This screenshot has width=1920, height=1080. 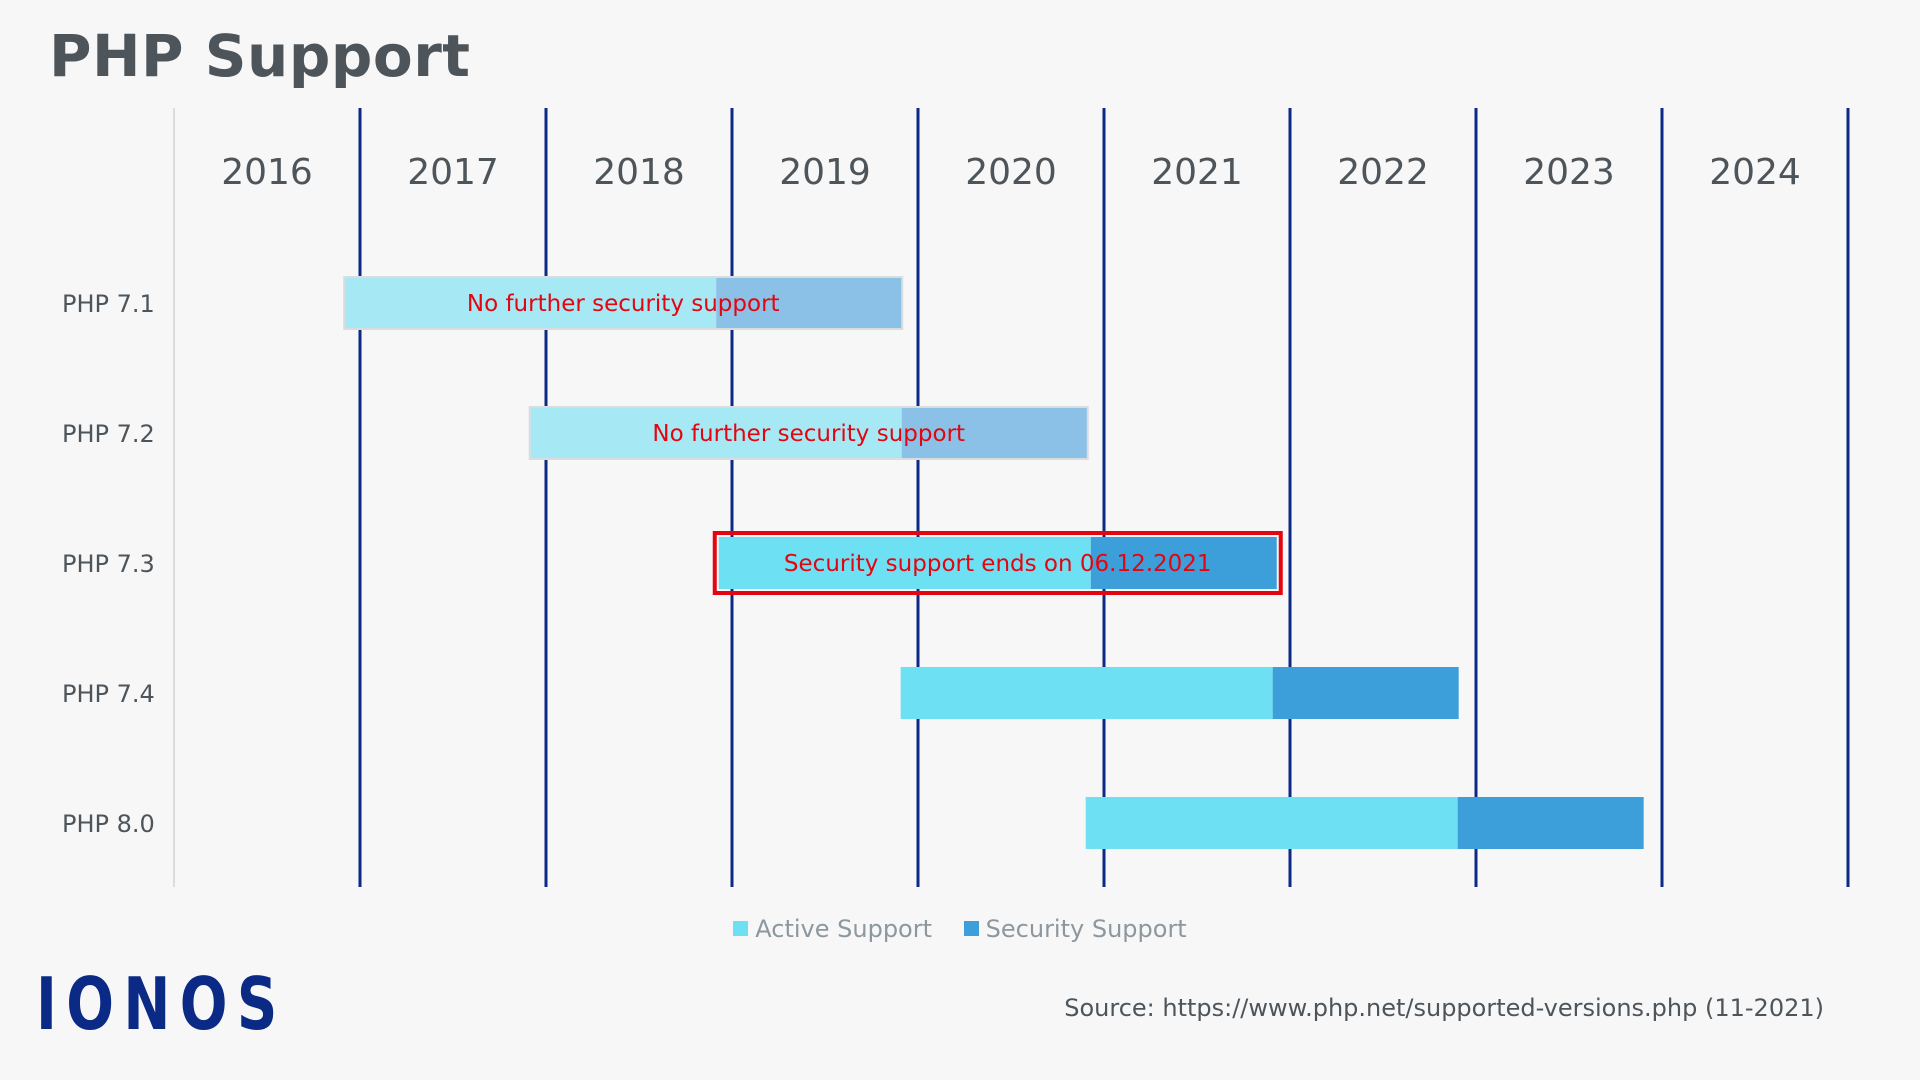 I want to click on bar-annotation: Security support ends on 06.12.2021, so click(x=998, y=564).